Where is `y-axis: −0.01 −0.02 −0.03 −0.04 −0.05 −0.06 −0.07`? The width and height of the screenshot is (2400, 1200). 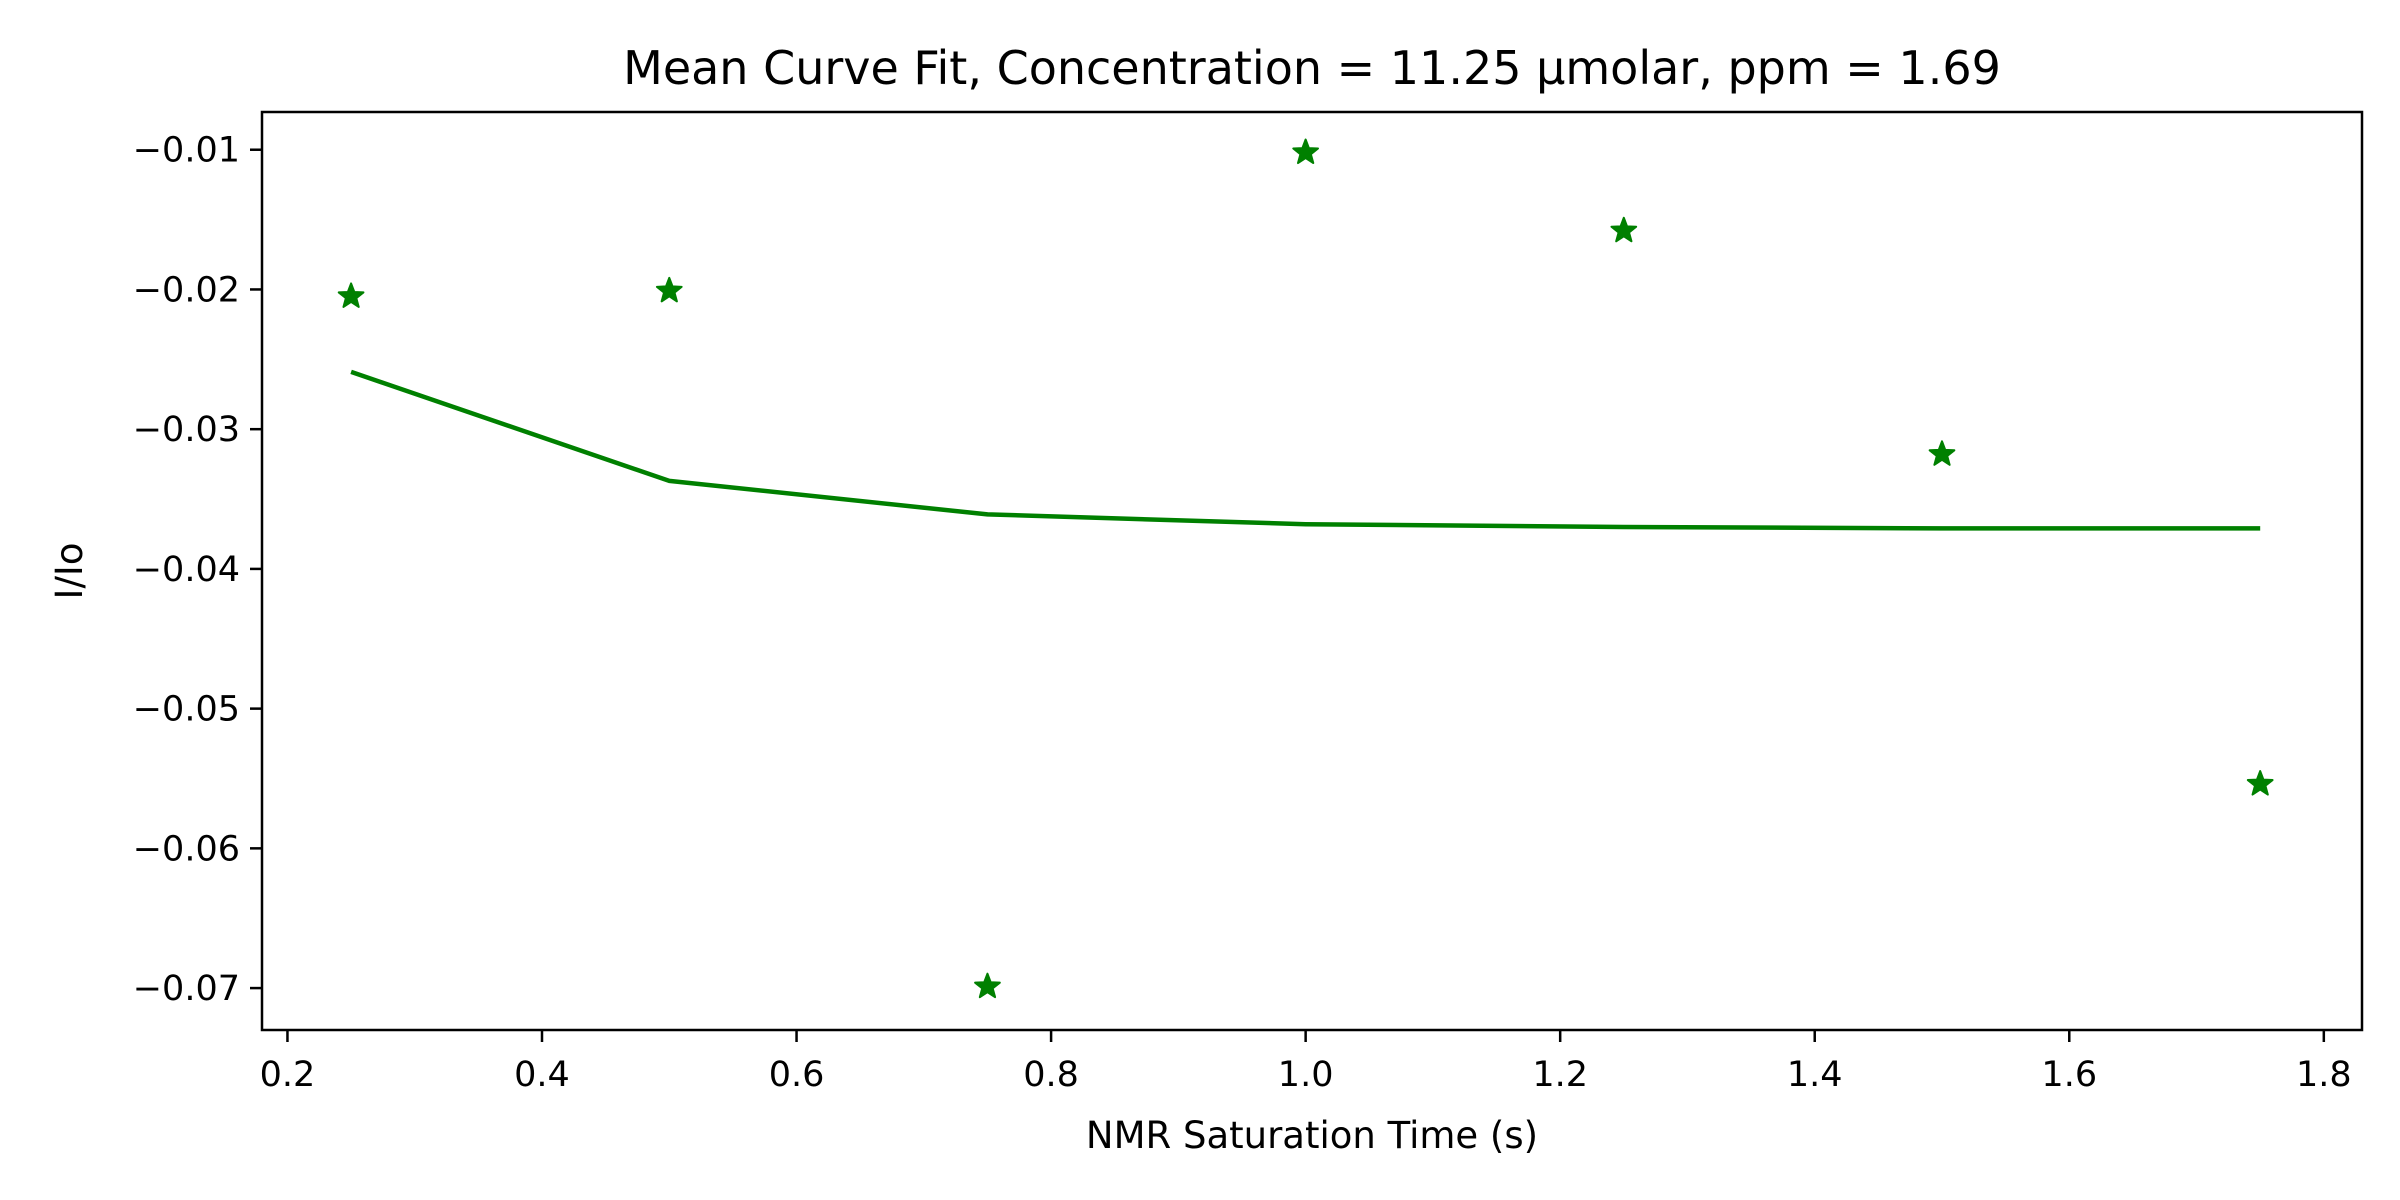 y-axis: −0.01 −0.02 −0.03 −0.04 −0.05 −0.06 −0.07 is located at coordinates (197, 570).